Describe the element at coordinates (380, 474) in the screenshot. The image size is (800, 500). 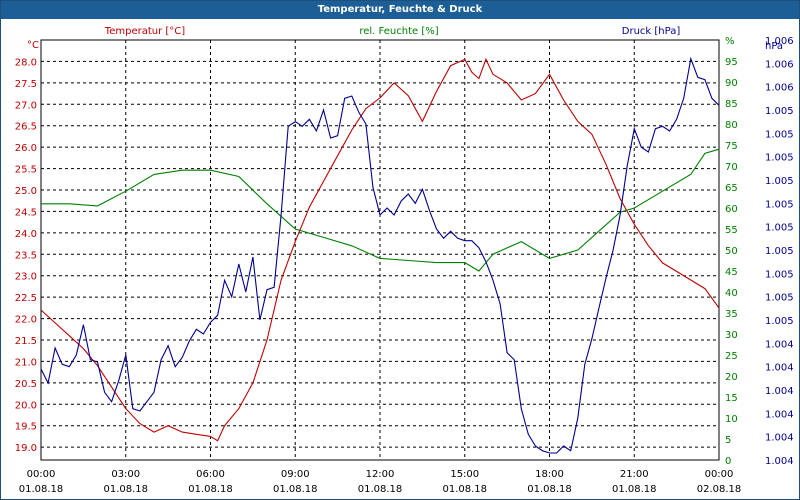
I see `x-tick-time: 12:00` at that location.